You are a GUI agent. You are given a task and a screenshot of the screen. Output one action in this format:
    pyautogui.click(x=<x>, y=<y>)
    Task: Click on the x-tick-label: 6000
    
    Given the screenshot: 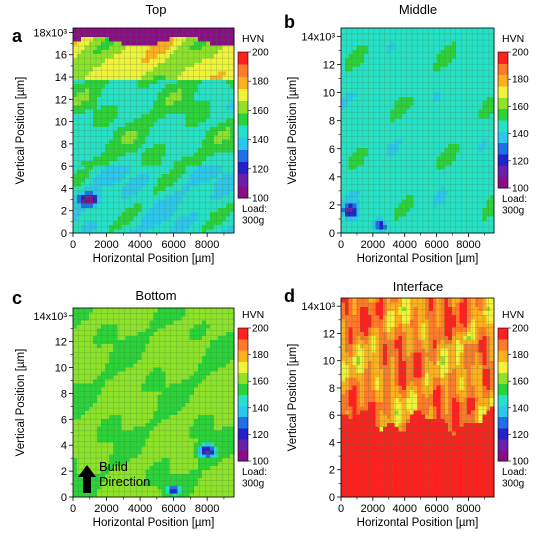 What is the action you would take?
    pyautogui.click(x=173, y=245)
    